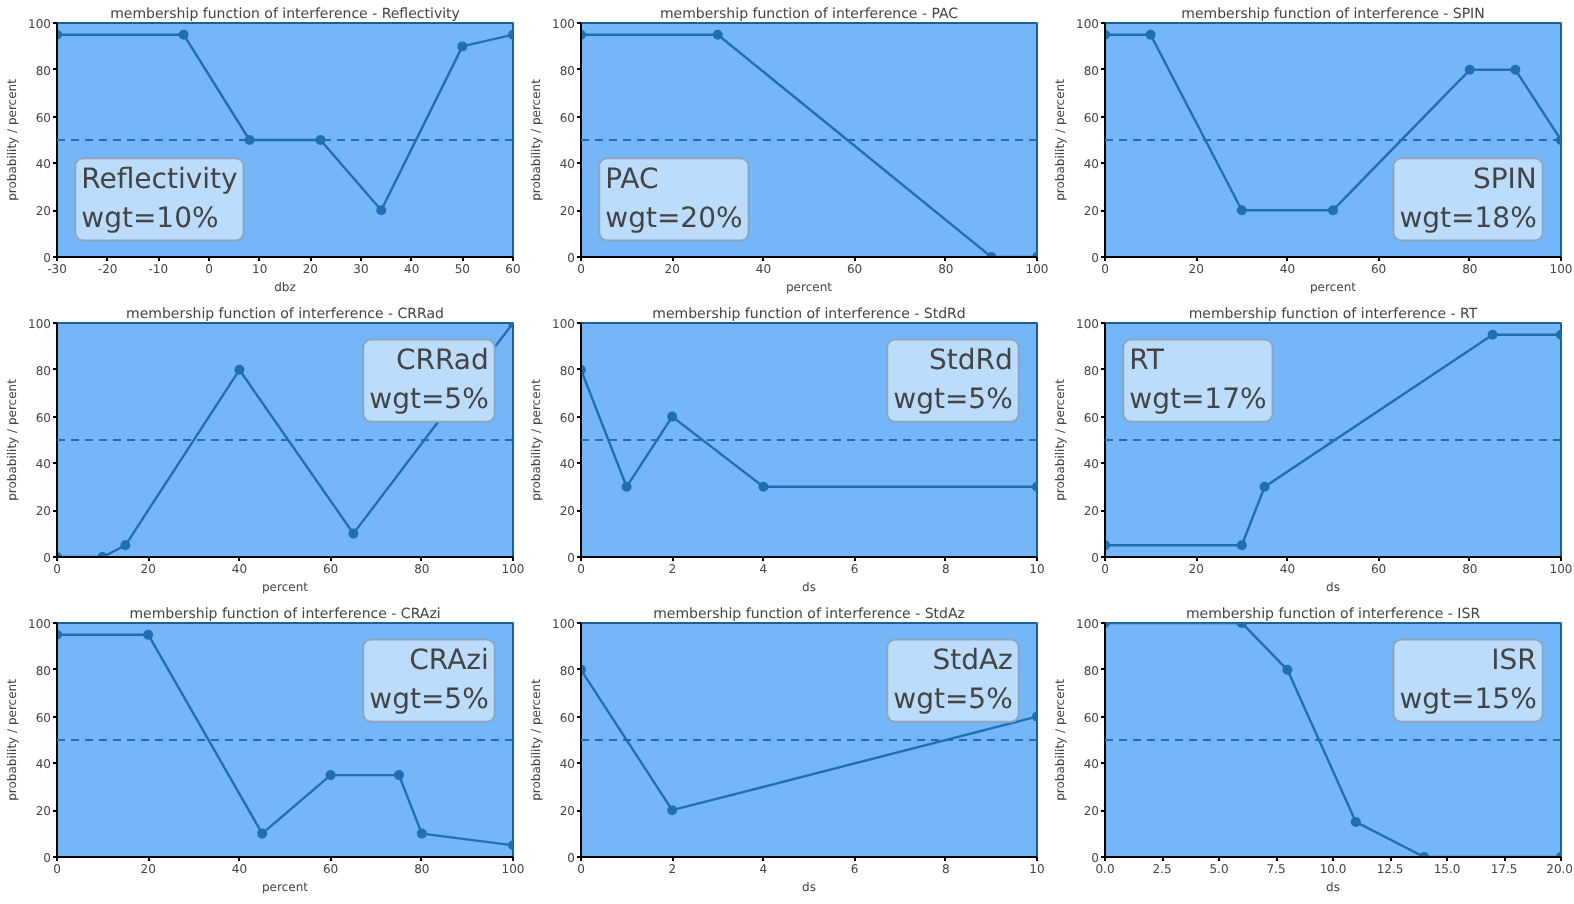 This screenshot has height=904, width=1574. Describe the element at coordinates (429, 680) in the screenshot. I see `annotation: CRAzi wgt=5%` at that location.